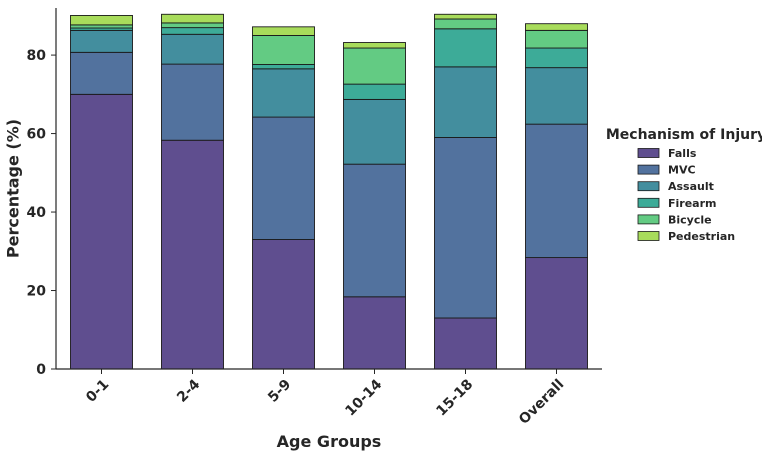 This screenshot has height=452, width=762. I want to click on y-tick-label: 0, so click(41, 370).